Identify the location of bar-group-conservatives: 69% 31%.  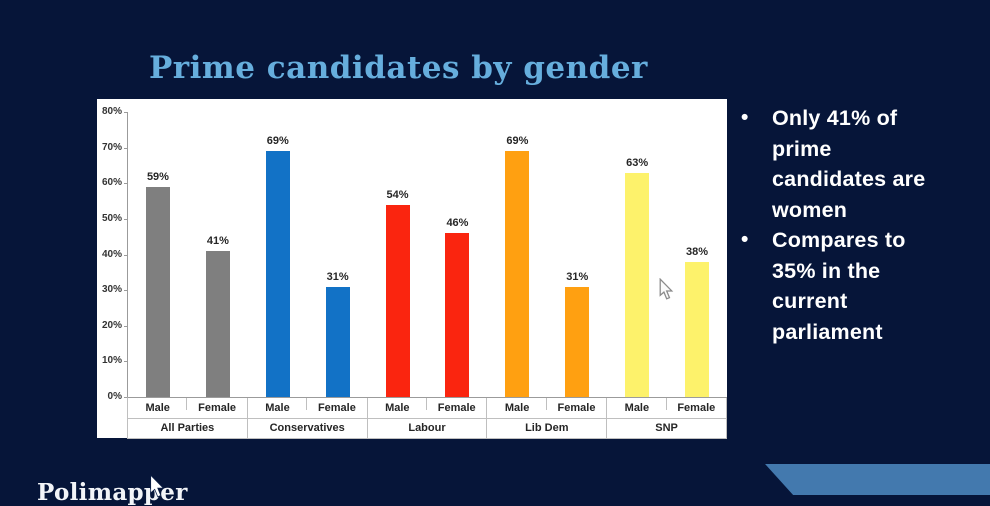
(308, 254).